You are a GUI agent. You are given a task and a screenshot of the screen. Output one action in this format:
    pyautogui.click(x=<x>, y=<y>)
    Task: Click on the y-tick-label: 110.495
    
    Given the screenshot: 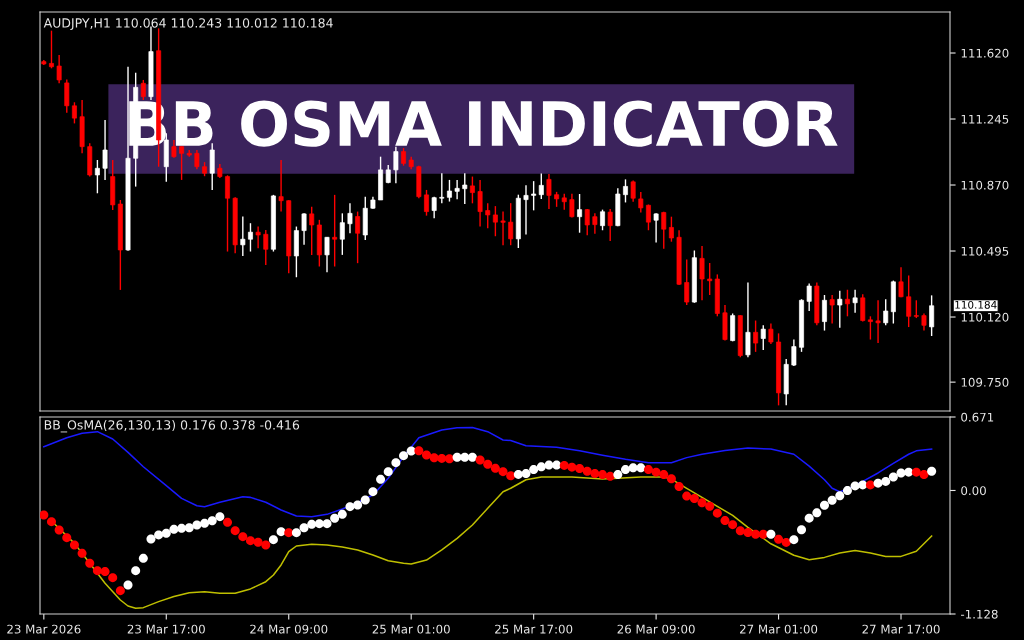 What is the action you would take?
    pyautogui.click(x=985, y=251)
    